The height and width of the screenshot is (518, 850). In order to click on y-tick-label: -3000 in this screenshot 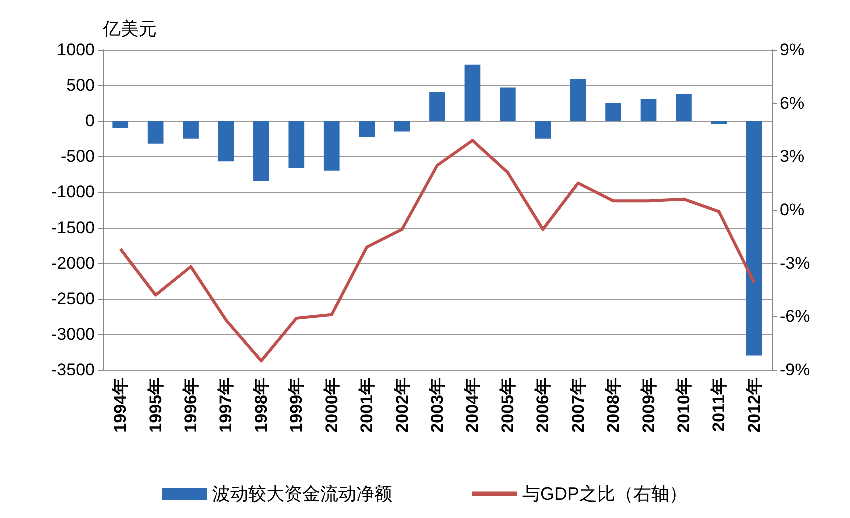, I will do `click(73, 334)`.